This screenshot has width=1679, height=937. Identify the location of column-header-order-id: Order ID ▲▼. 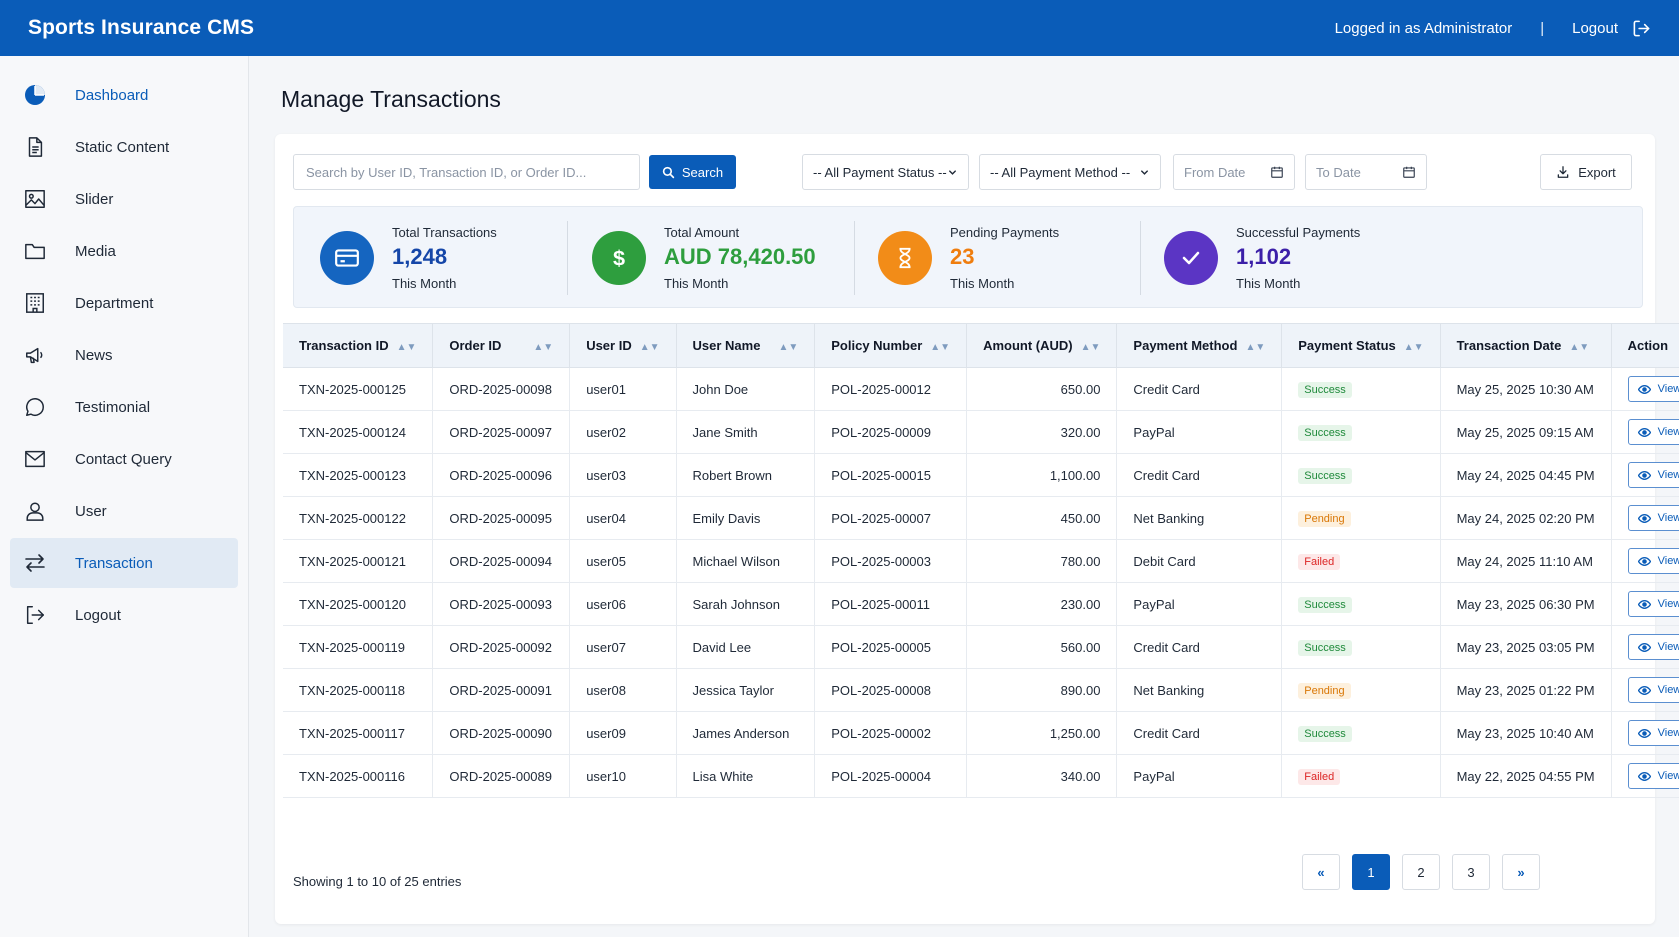
(501, 345).